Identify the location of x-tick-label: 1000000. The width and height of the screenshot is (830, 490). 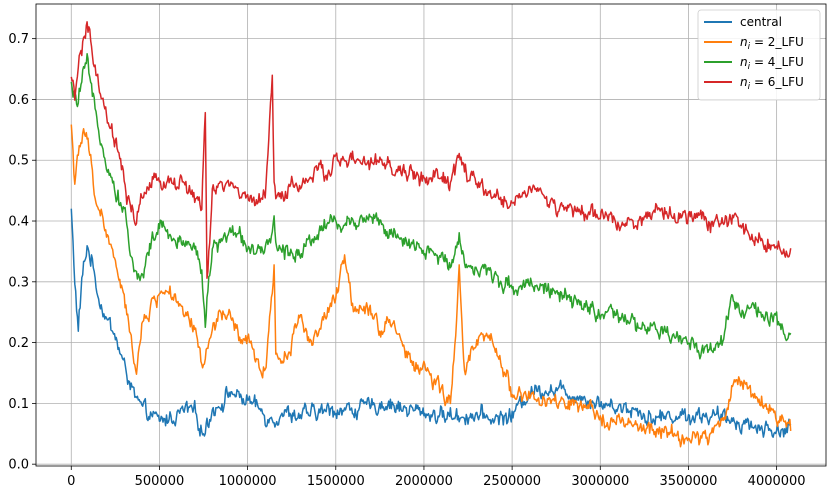
(248, 481).